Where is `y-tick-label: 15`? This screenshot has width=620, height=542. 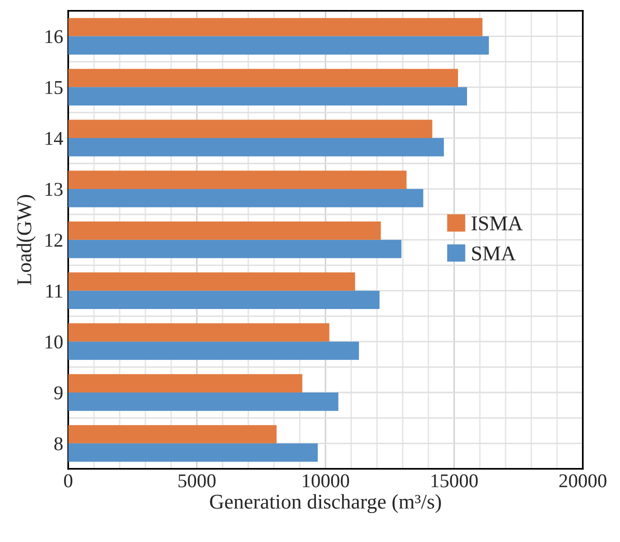 y-tick-label: 15 is located at coordinates (54, 87).